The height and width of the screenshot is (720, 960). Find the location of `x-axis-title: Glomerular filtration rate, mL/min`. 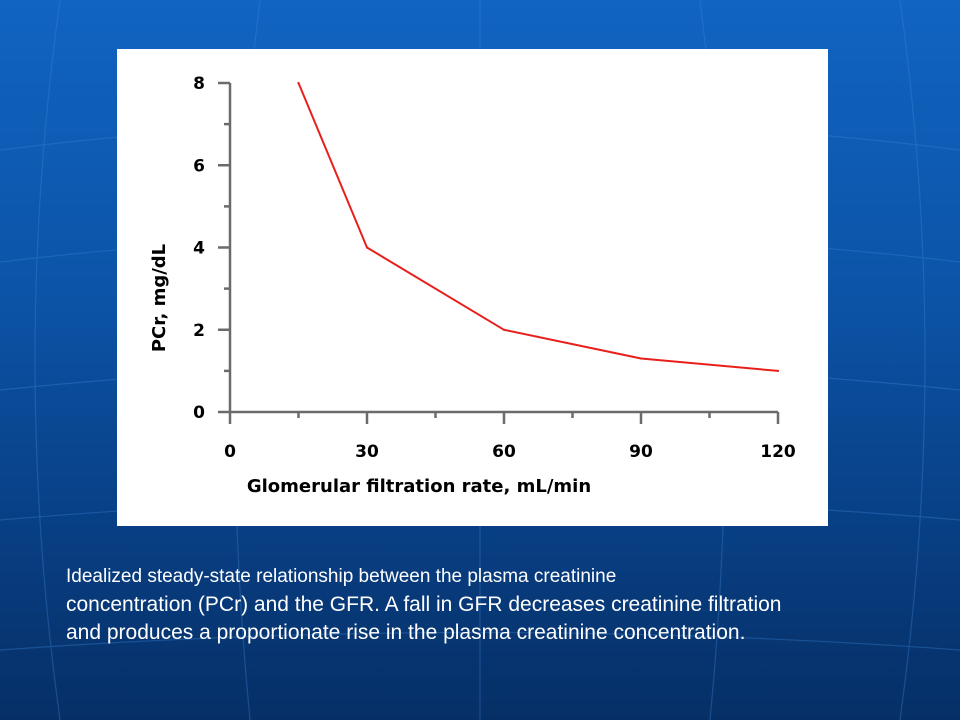

x-axis-title: Glomerular filtration rate, mL/min is located at coordinates (419, 486).